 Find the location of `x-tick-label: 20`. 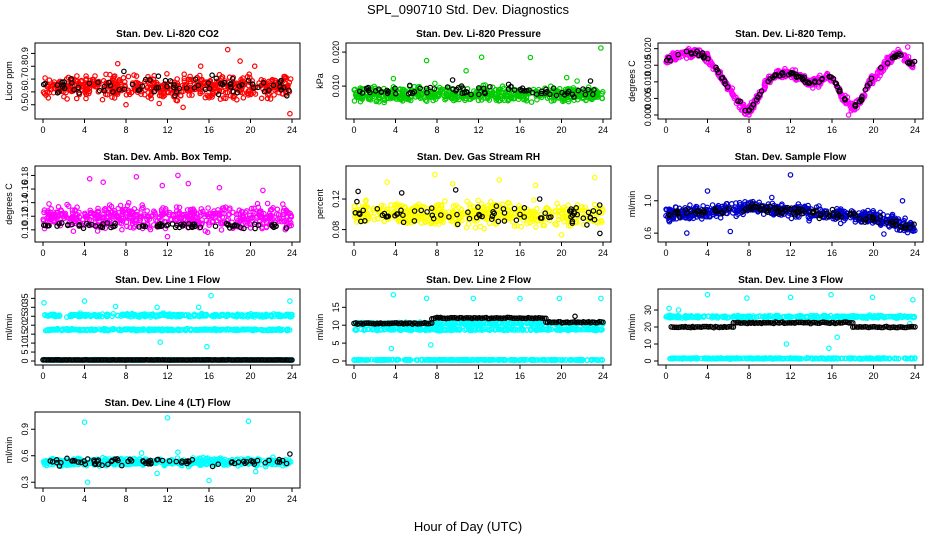

x-tick-label: 20 is located at coordinates (250, 130).